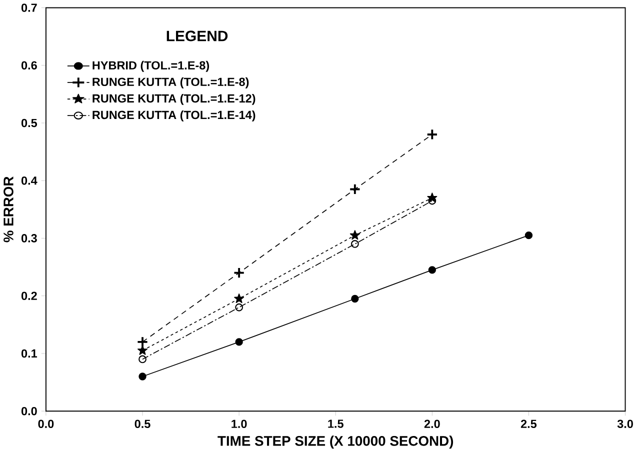 Image resolution: width=637 pixels, height=452 pixels. Describe the element at coordinates (239, 424) in the screenshot. I see `x-tick-label: 1.0` at that location.